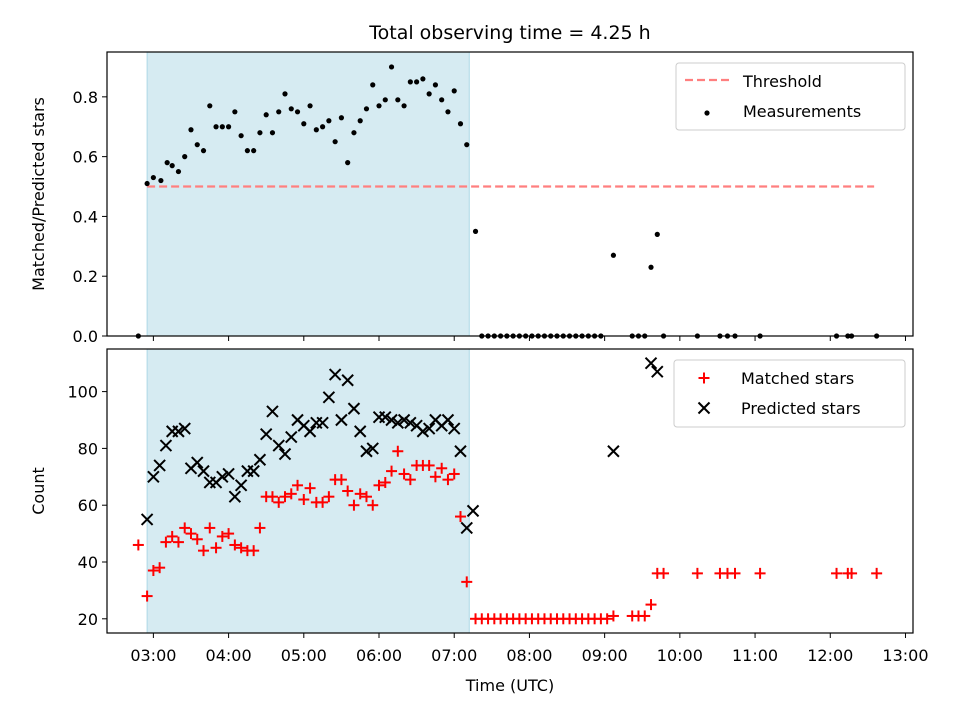  I want to click on legend-matched-swatch, so click(704, 378).